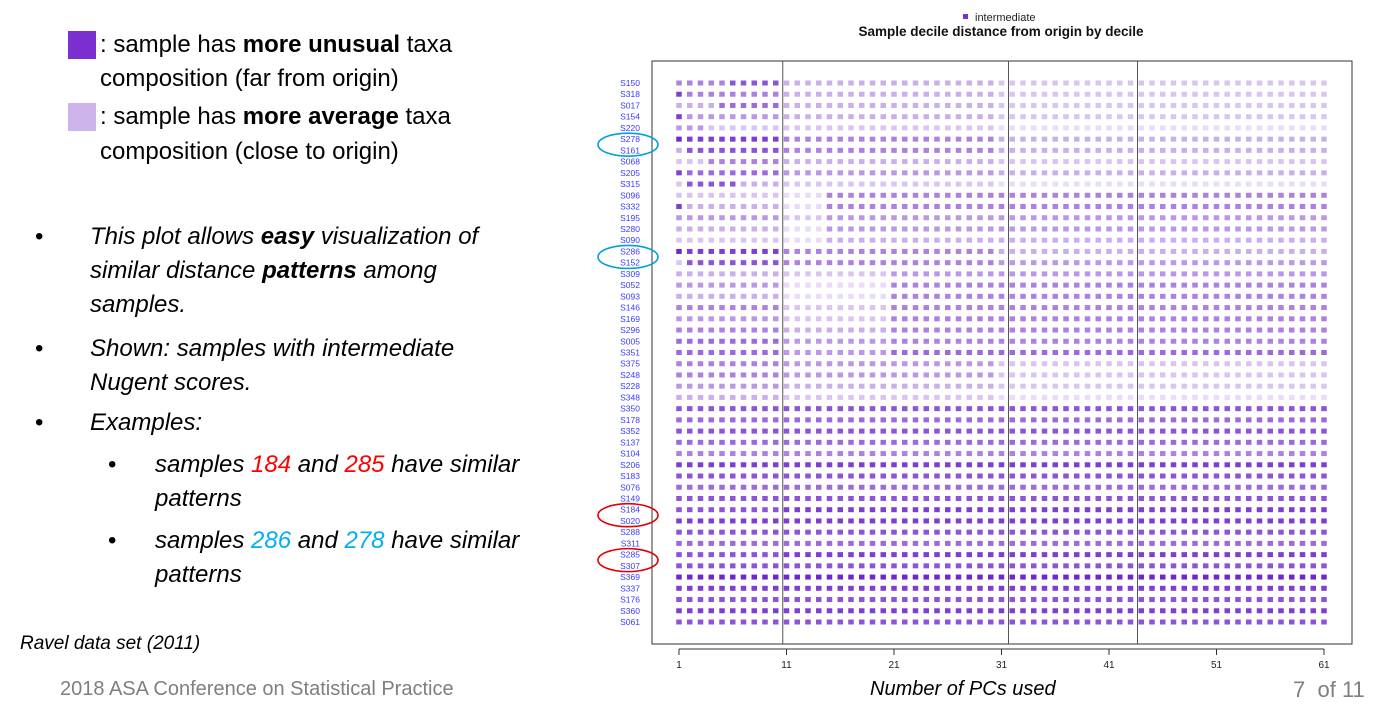 This screenshot has height=710, width=1378. I want to click on sample-label: S278, so click(630, 139).